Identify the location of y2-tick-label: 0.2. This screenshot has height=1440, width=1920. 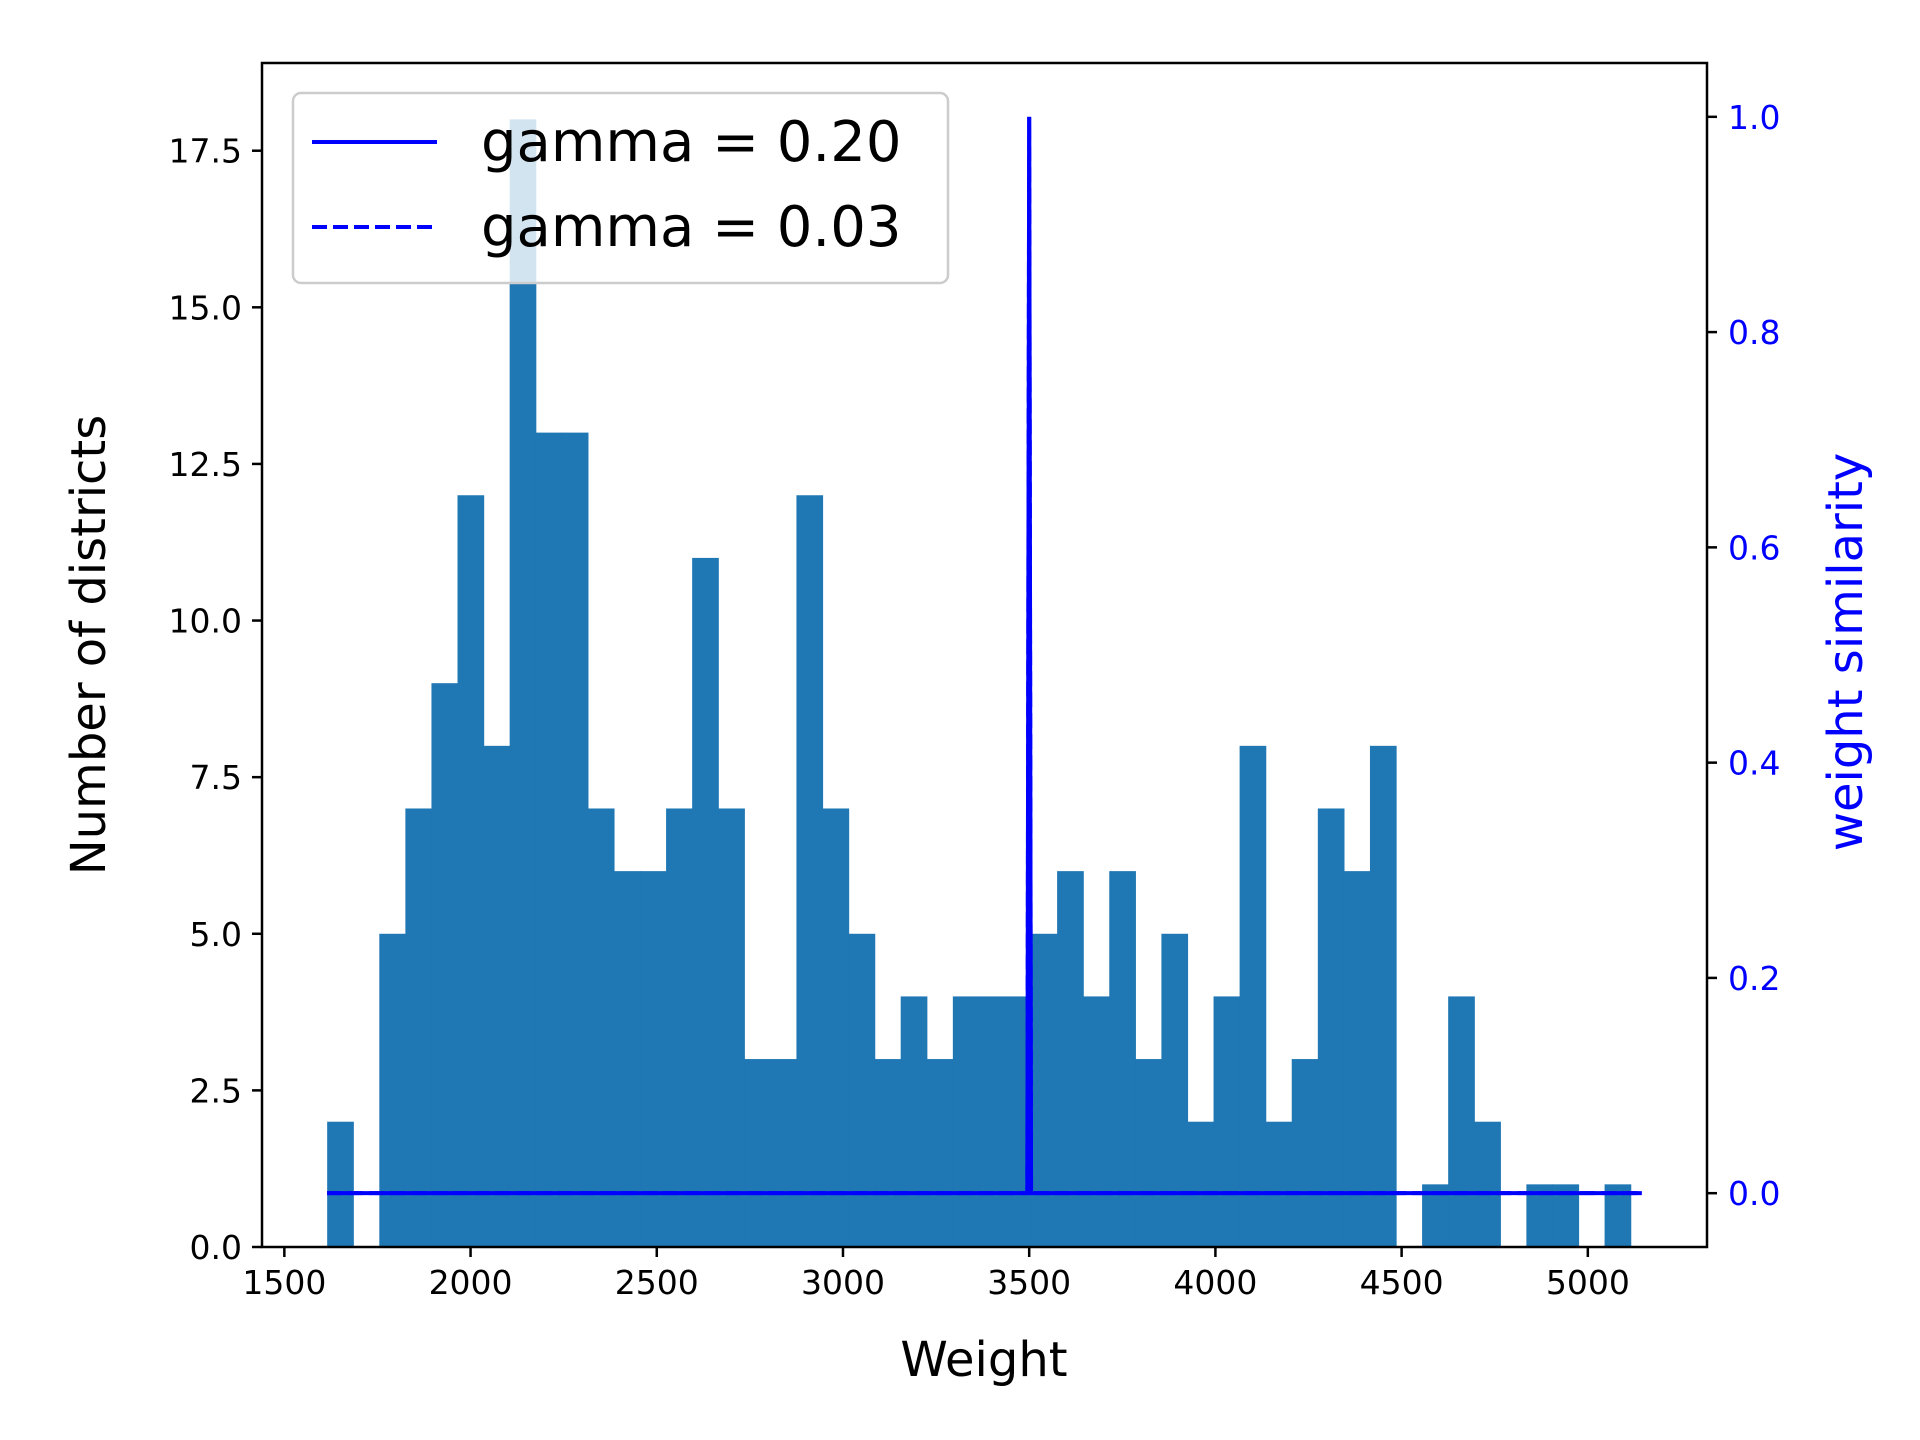
(1754, 978).